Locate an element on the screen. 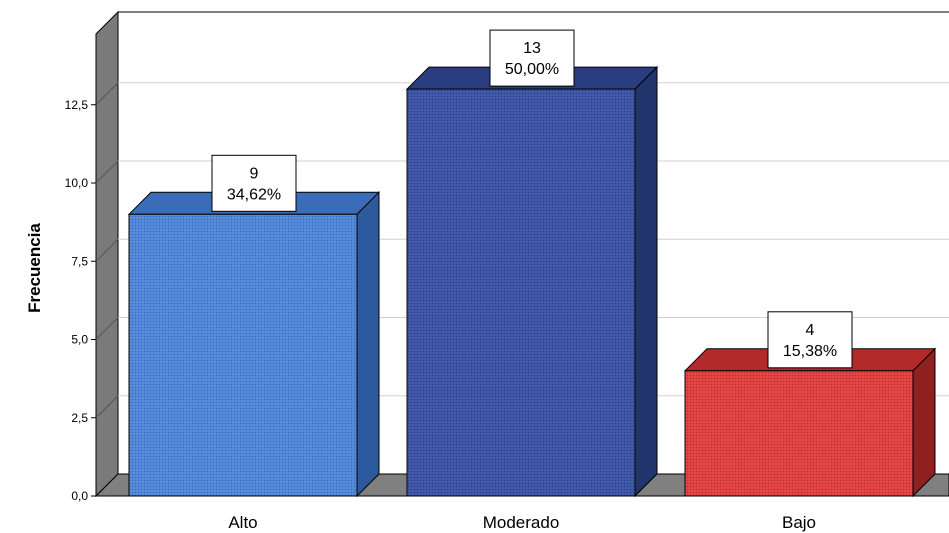 Image resolution: width=949 pixels, height=533 pixels. y-tick-label: 5,0 is located at coordinates (79, 340).